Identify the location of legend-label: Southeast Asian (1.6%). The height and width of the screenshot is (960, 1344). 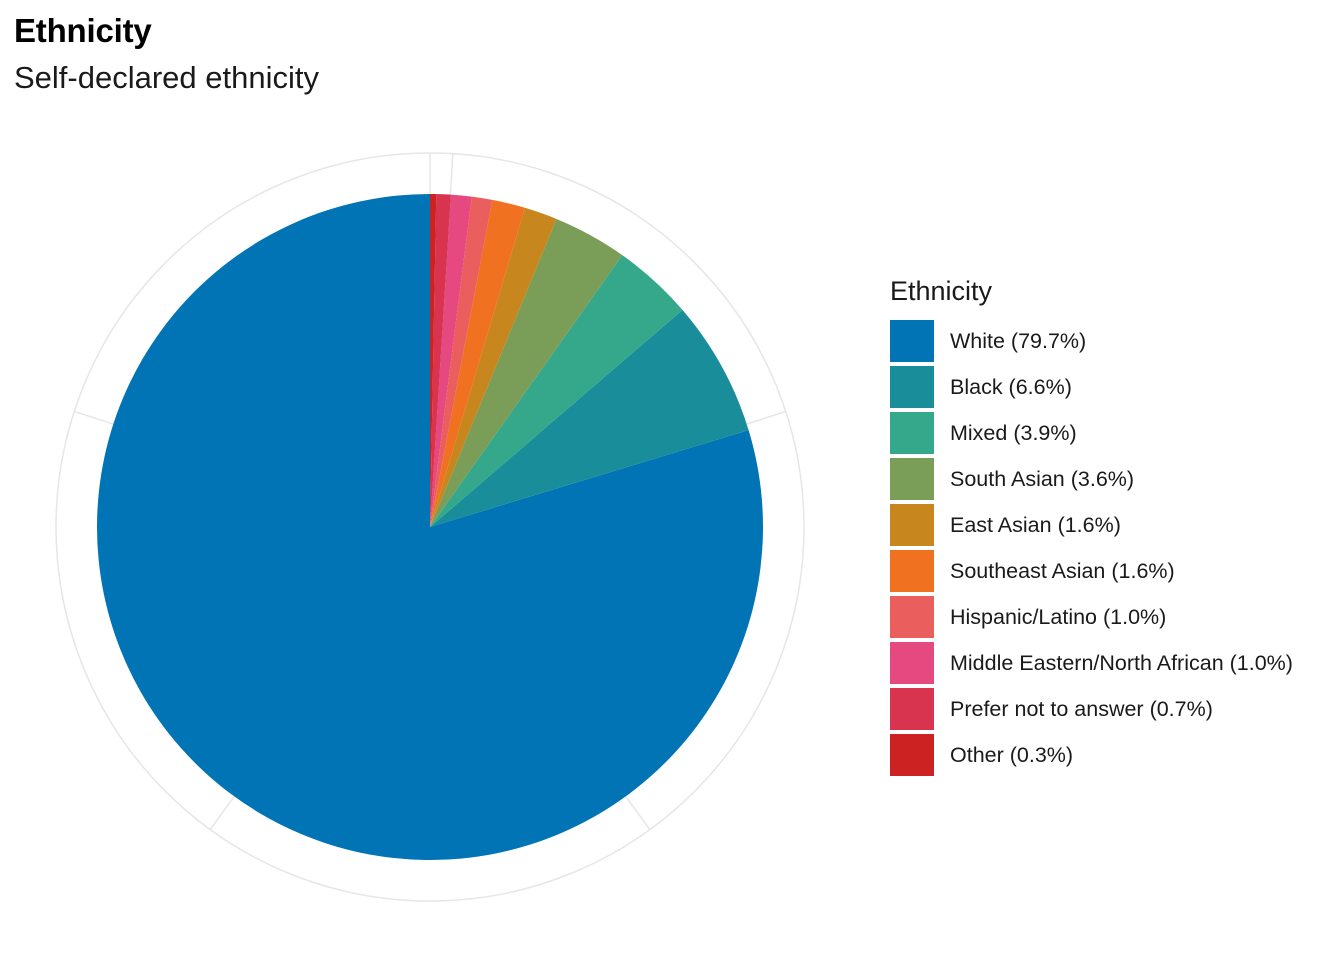
(1062, 570).